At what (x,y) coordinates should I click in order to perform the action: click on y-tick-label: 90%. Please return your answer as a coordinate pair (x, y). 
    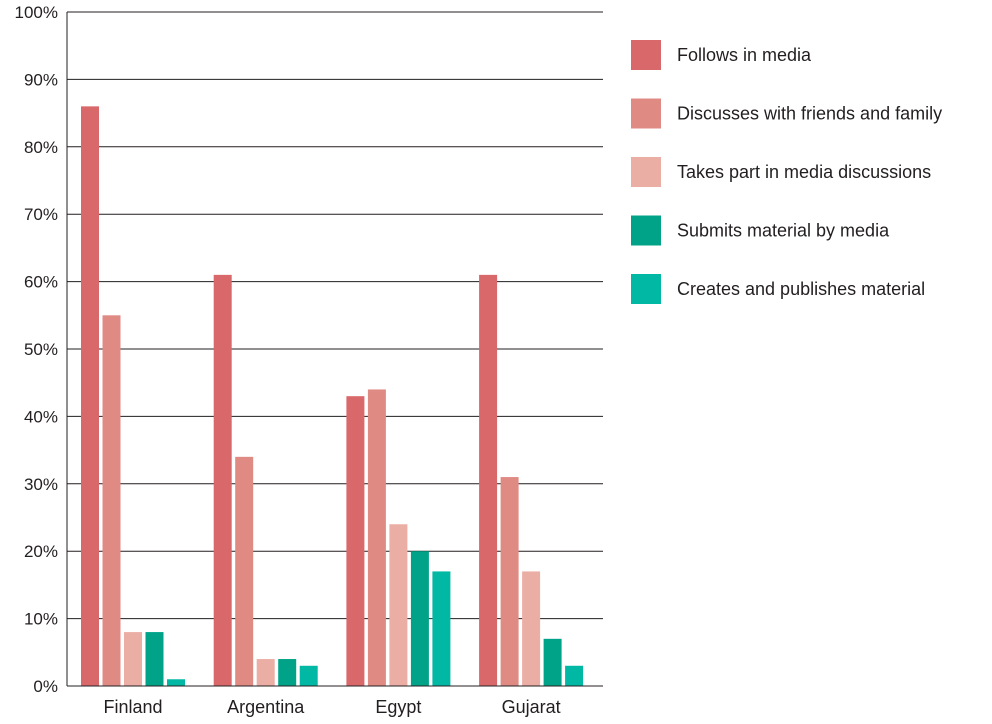
    Looking at the image, I should click on (41, 79).